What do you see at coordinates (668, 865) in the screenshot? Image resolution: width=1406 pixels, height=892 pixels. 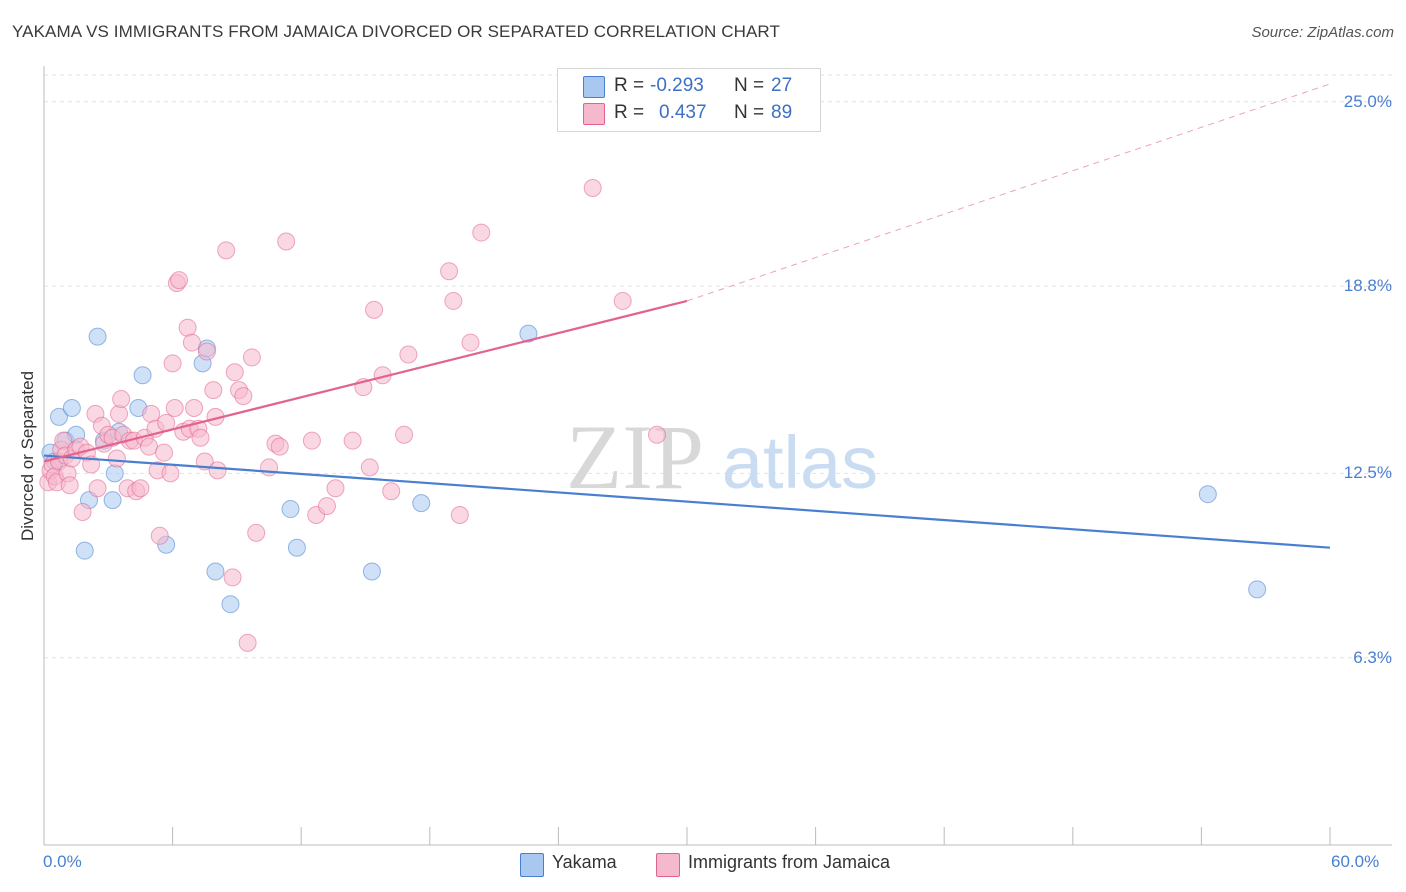 I see `bottom-legend-swatch-jamaica` at bounding box center [668, 865].